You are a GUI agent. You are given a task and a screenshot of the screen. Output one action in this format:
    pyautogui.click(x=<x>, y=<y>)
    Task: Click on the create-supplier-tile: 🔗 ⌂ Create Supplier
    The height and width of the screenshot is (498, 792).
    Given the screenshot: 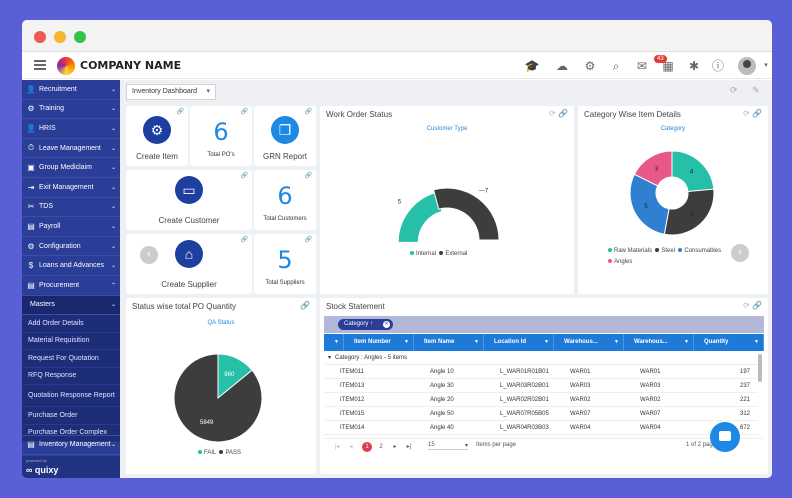 What is the action you would take?
    pyautogui.click(x=189, y=264)
    